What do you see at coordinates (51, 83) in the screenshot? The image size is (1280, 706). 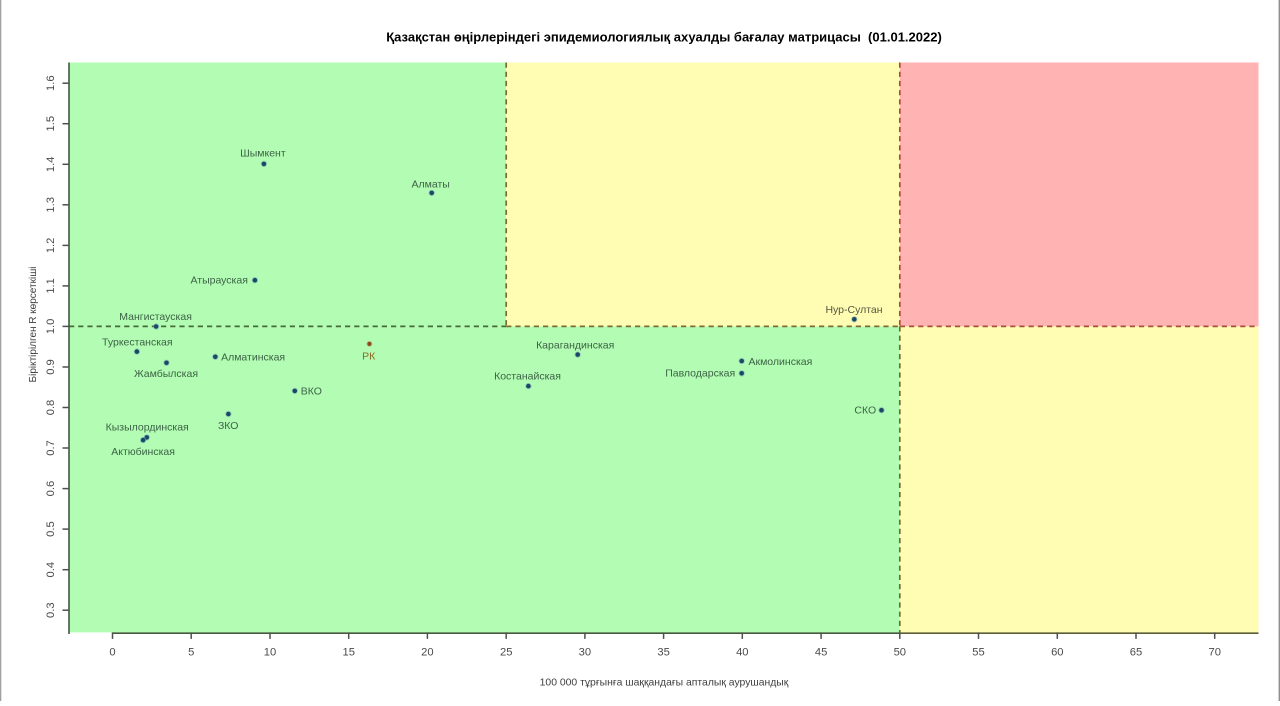 I see `svg-text: 1.6` at bounding box center [51, 83].